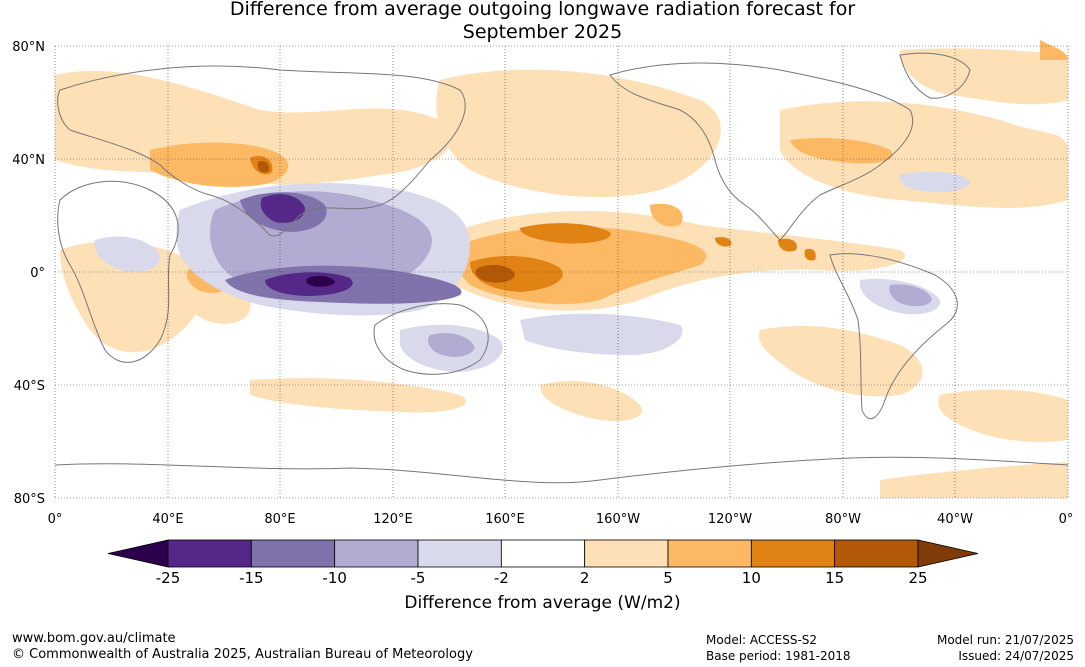  I want to click on field-central-america-darker-positive, so click(810, 254).